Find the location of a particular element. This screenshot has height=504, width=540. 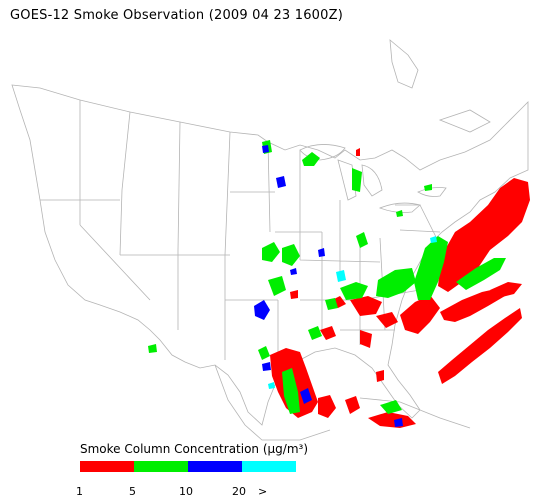

great-lakes is located at coordinates (373, 178).